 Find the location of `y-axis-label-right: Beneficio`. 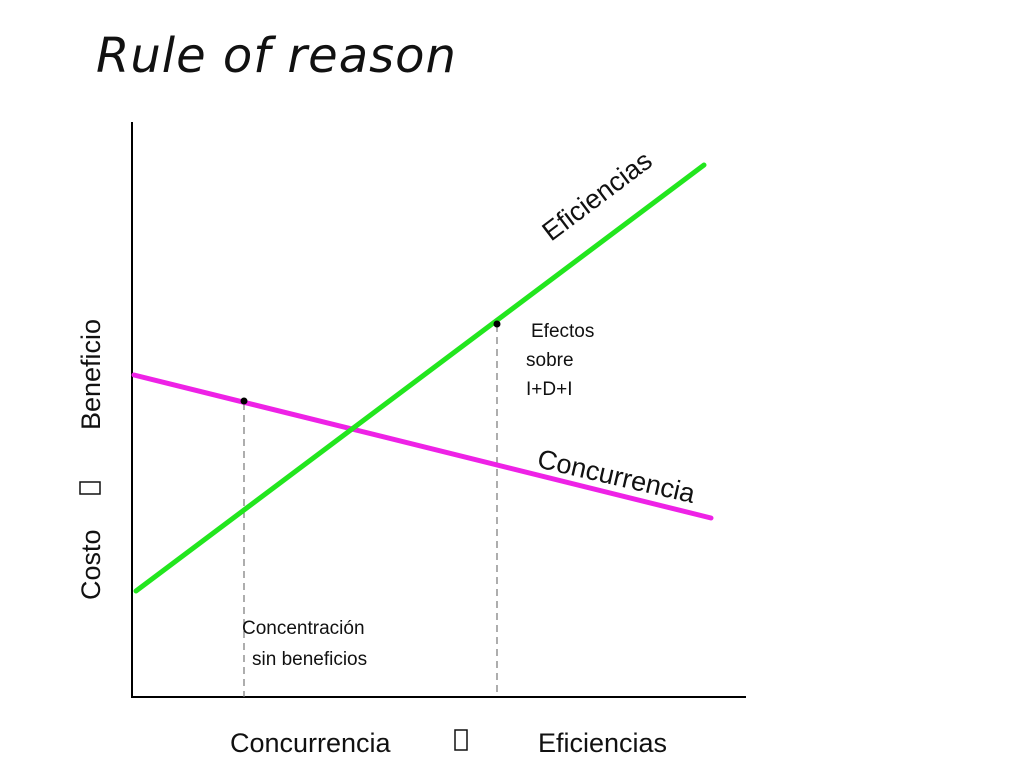

y-axis-label-right: Beneficio is located at coordinates (91, 374).